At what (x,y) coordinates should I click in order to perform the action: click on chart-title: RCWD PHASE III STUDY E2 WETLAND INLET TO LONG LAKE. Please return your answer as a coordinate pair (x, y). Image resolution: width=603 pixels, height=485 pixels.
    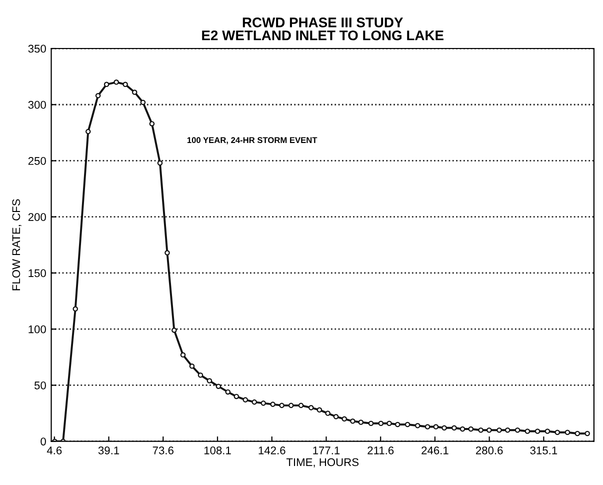
    Looking at the image, I should click on (323, 29).